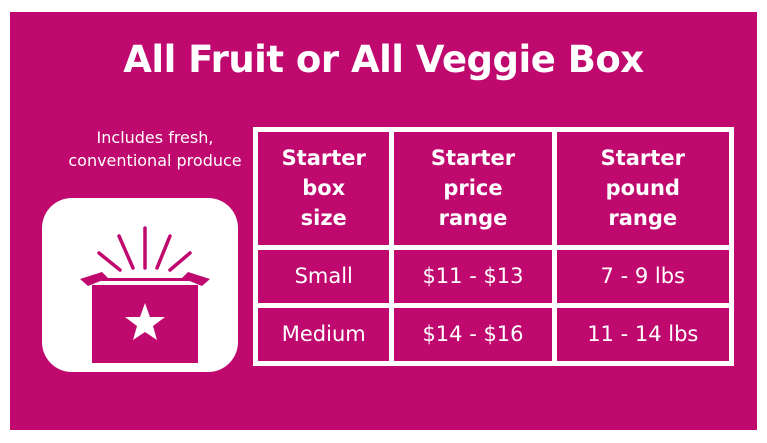 The image size is (767, 443). I want to click on cell-price: $11 - $13, so click(473, 276).